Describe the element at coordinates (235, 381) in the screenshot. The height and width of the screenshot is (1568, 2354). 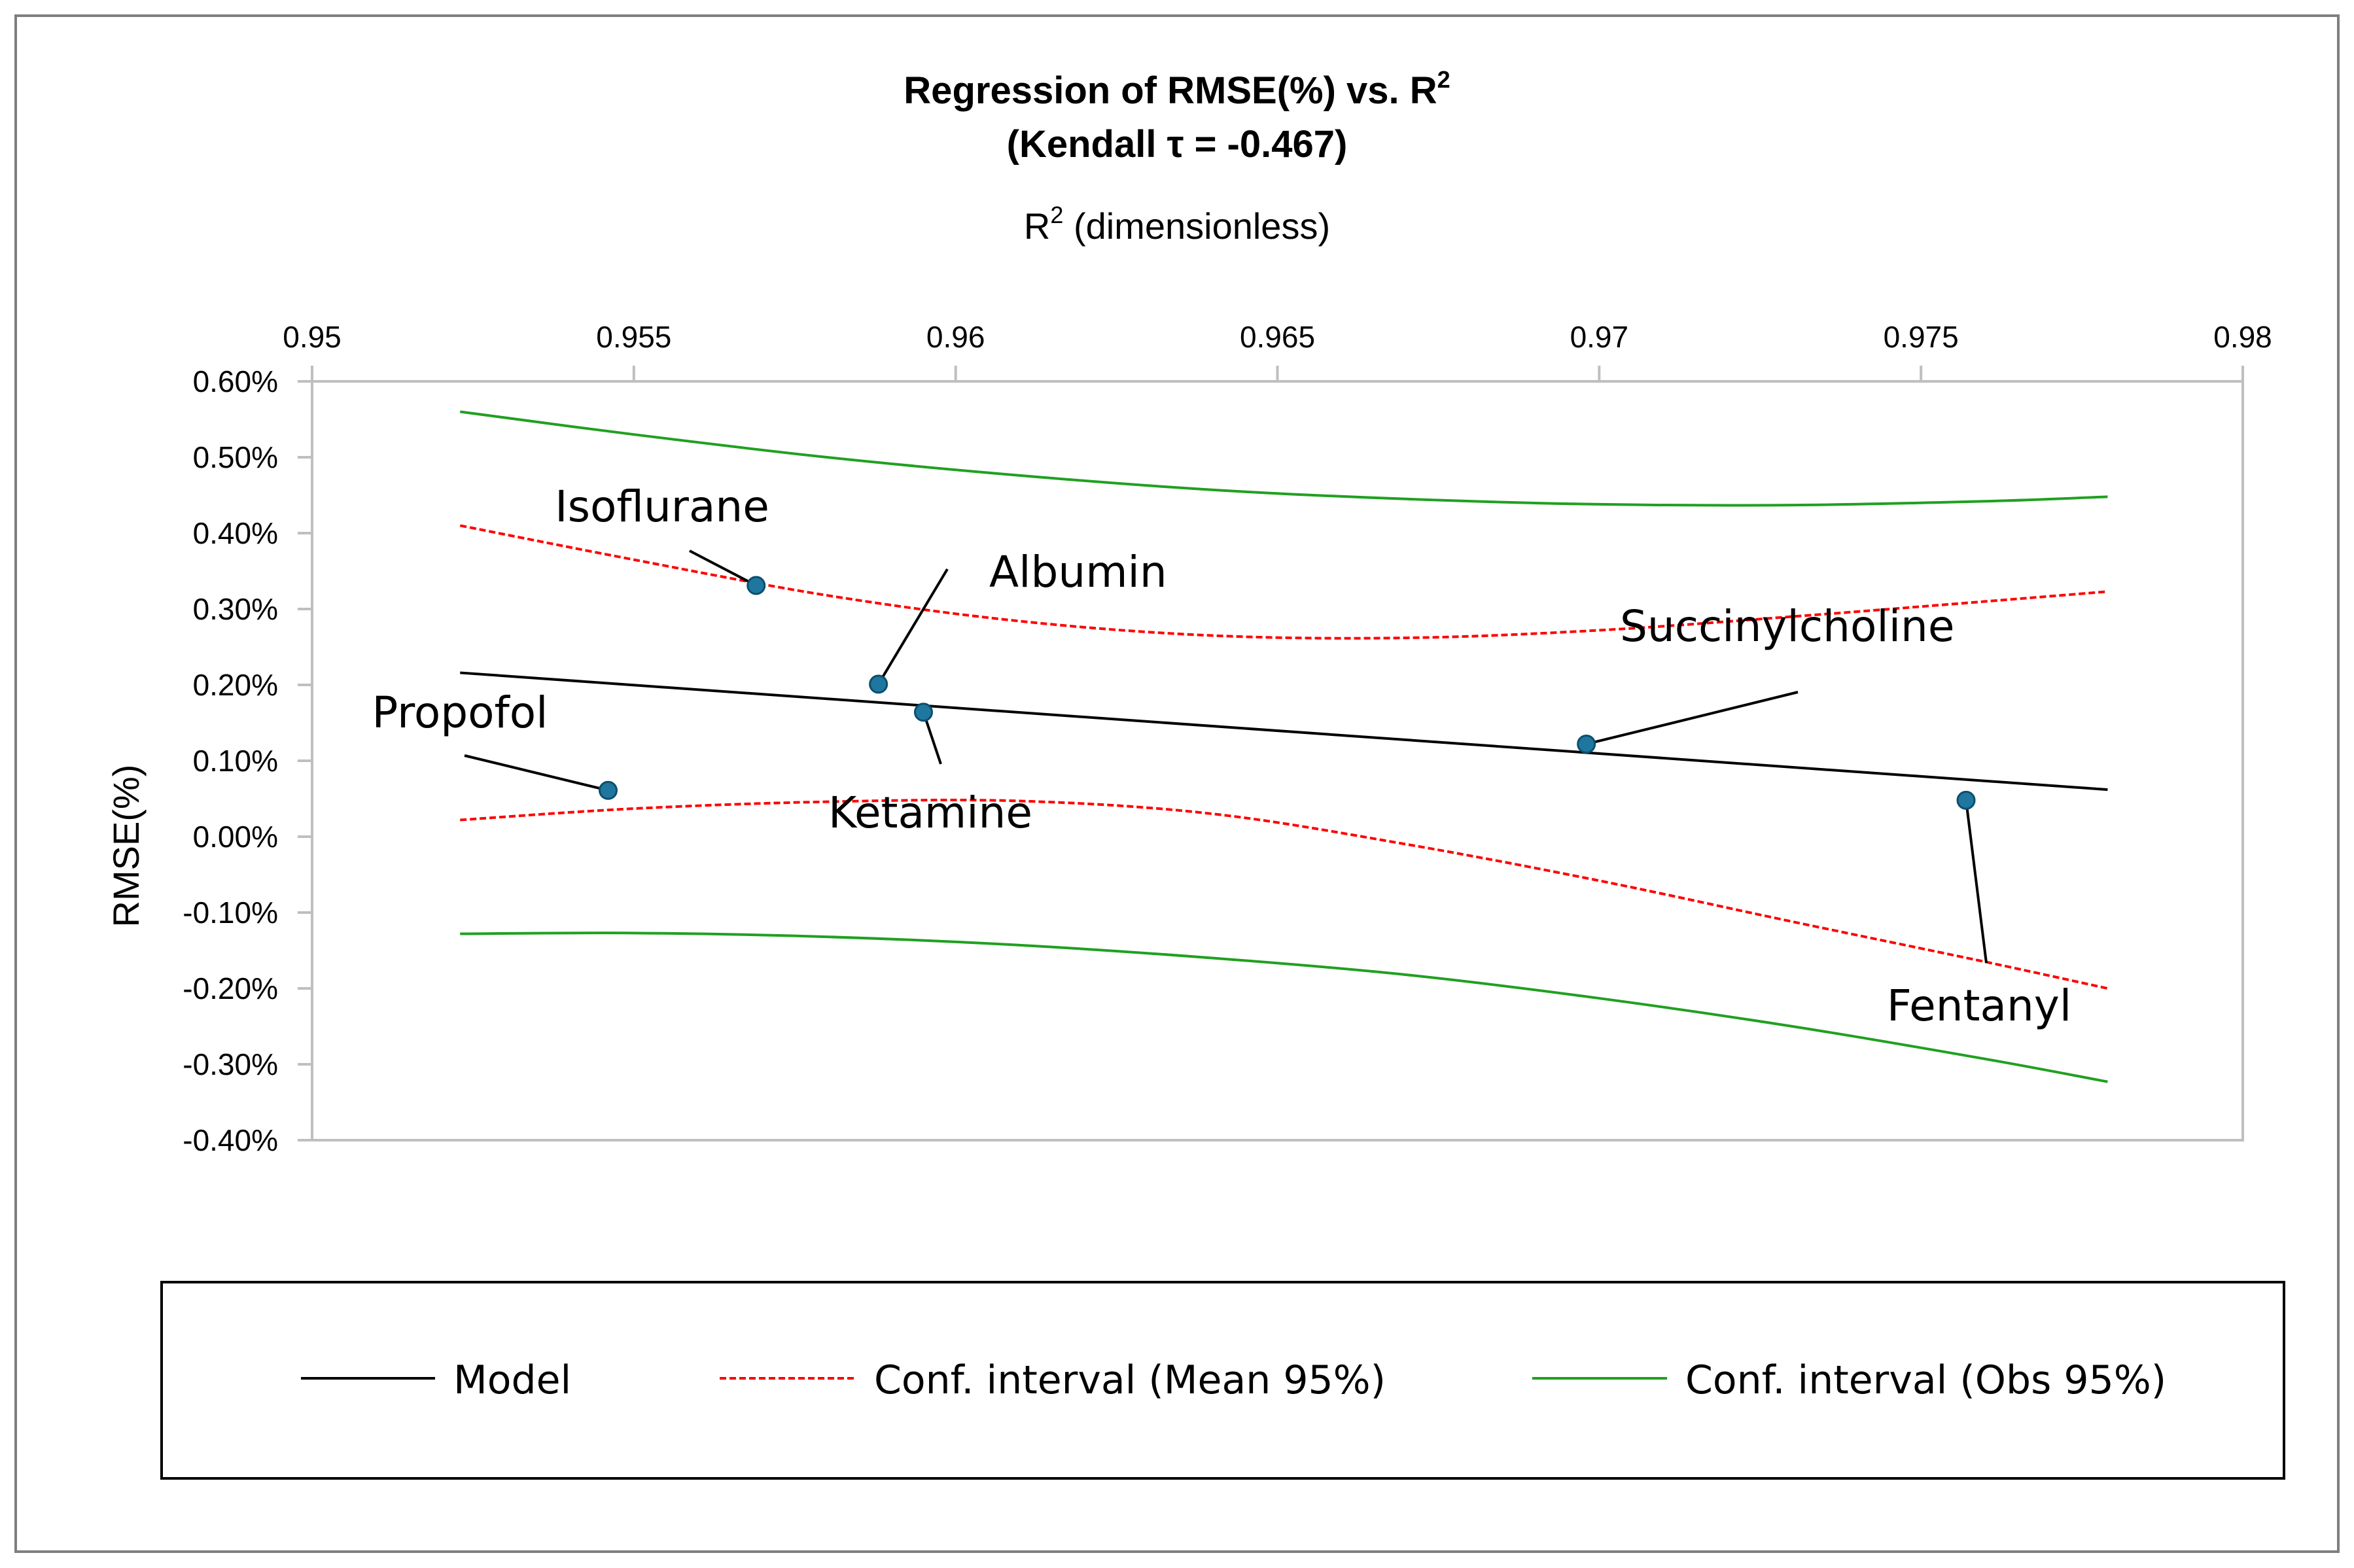
I see `y-tick-label: 0.60%` at that location.